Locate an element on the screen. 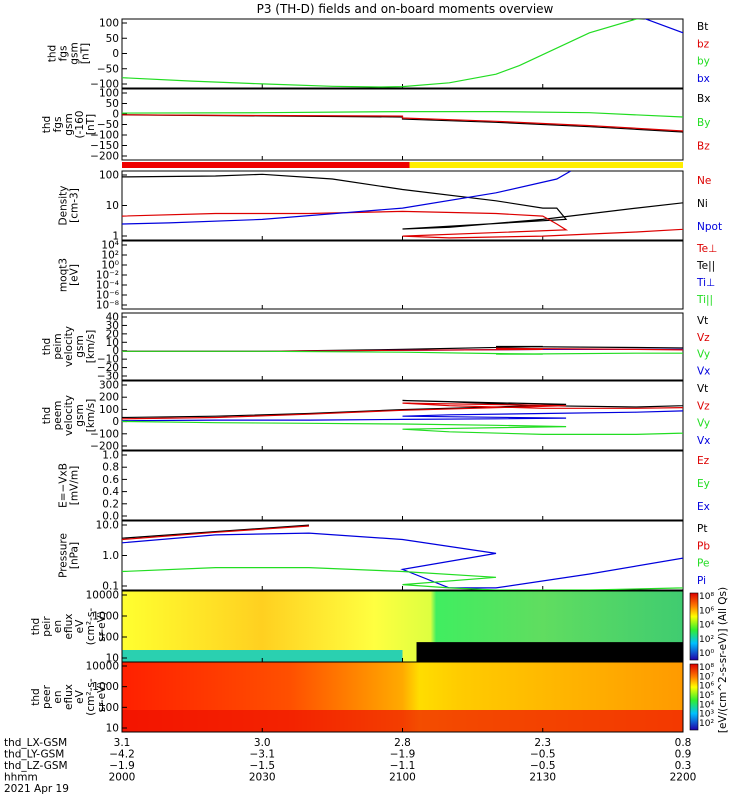  series-Vt is located at coordinates (402, 409).